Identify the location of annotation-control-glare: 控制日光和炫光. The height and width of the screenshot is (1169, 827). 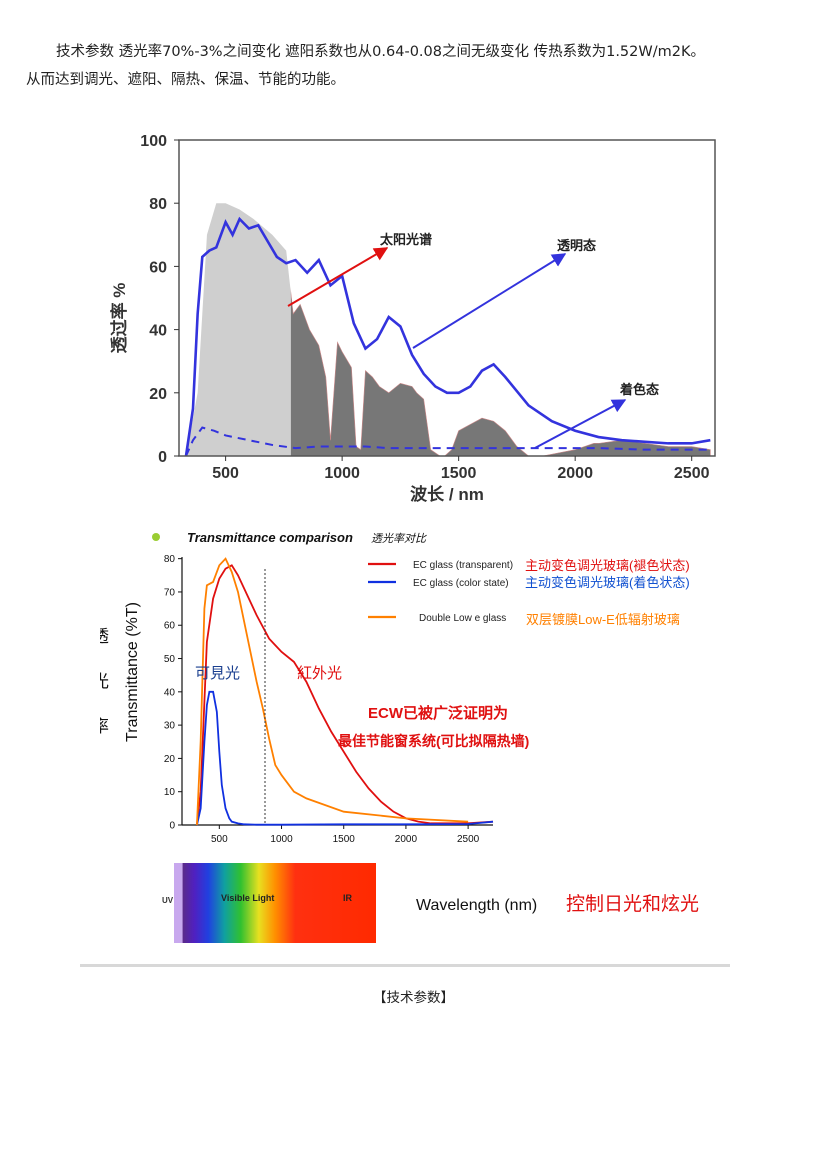
(632, 904).